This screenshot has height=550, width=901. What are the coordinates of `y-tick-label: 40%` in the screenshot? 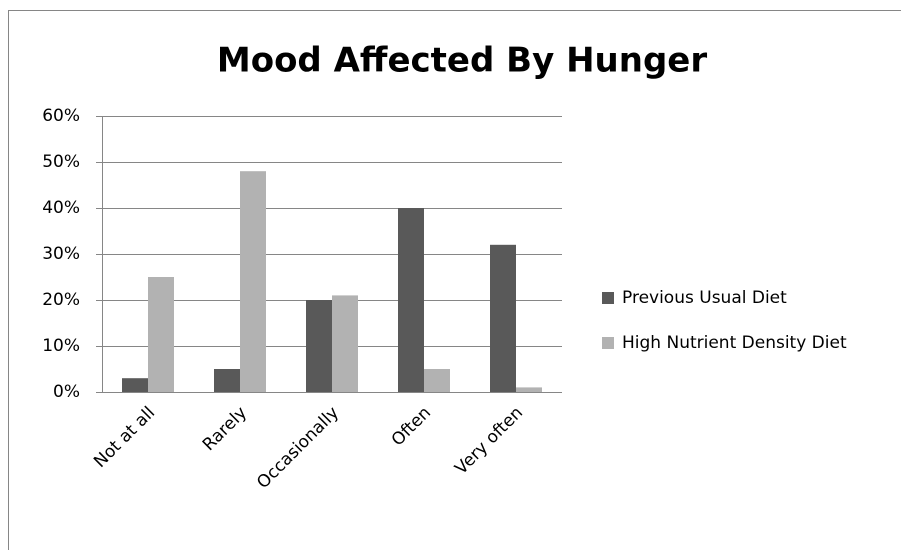 It's located at (61, 208).